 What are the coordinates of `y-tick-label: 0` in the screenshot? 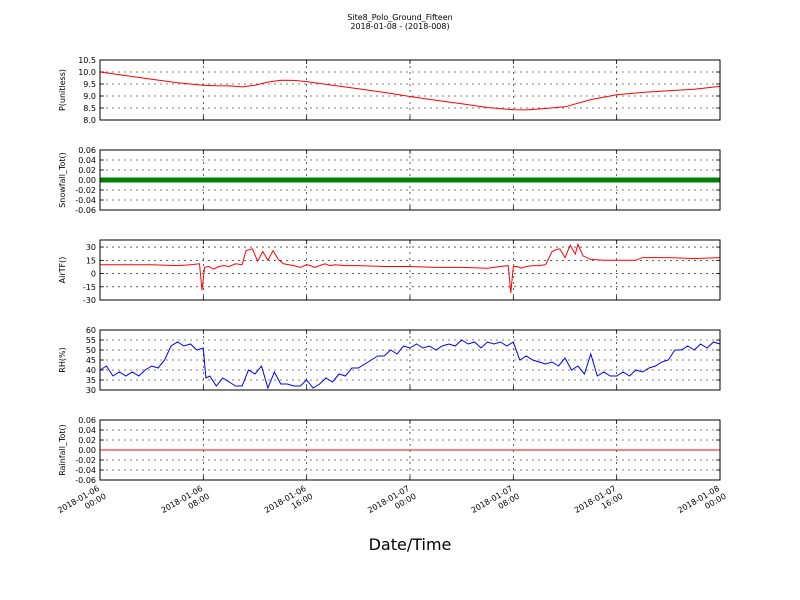 It's located at (93, 274).